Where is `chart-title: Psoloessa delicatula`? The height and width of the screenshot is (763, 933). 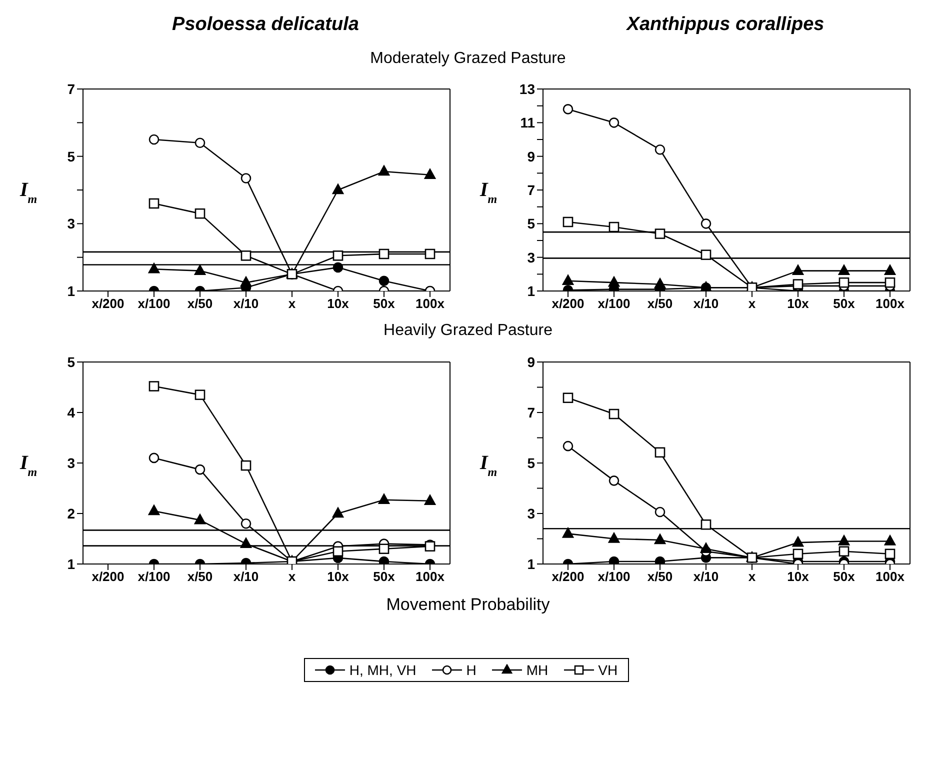
chart-title: Psoloessa delicatula is located at coordinates (265, 25).